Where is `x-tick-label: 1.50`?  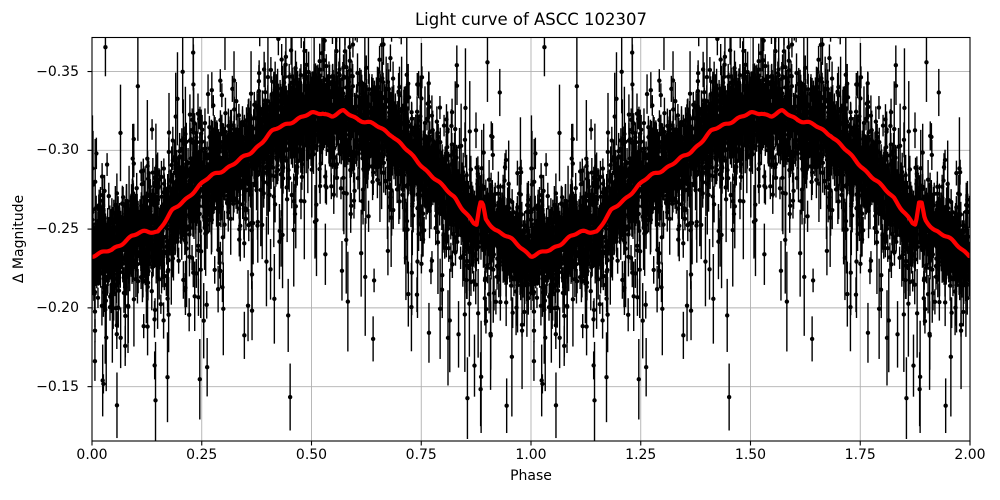
x-tick-label: 1.50 is located at coordinates (750, 455).